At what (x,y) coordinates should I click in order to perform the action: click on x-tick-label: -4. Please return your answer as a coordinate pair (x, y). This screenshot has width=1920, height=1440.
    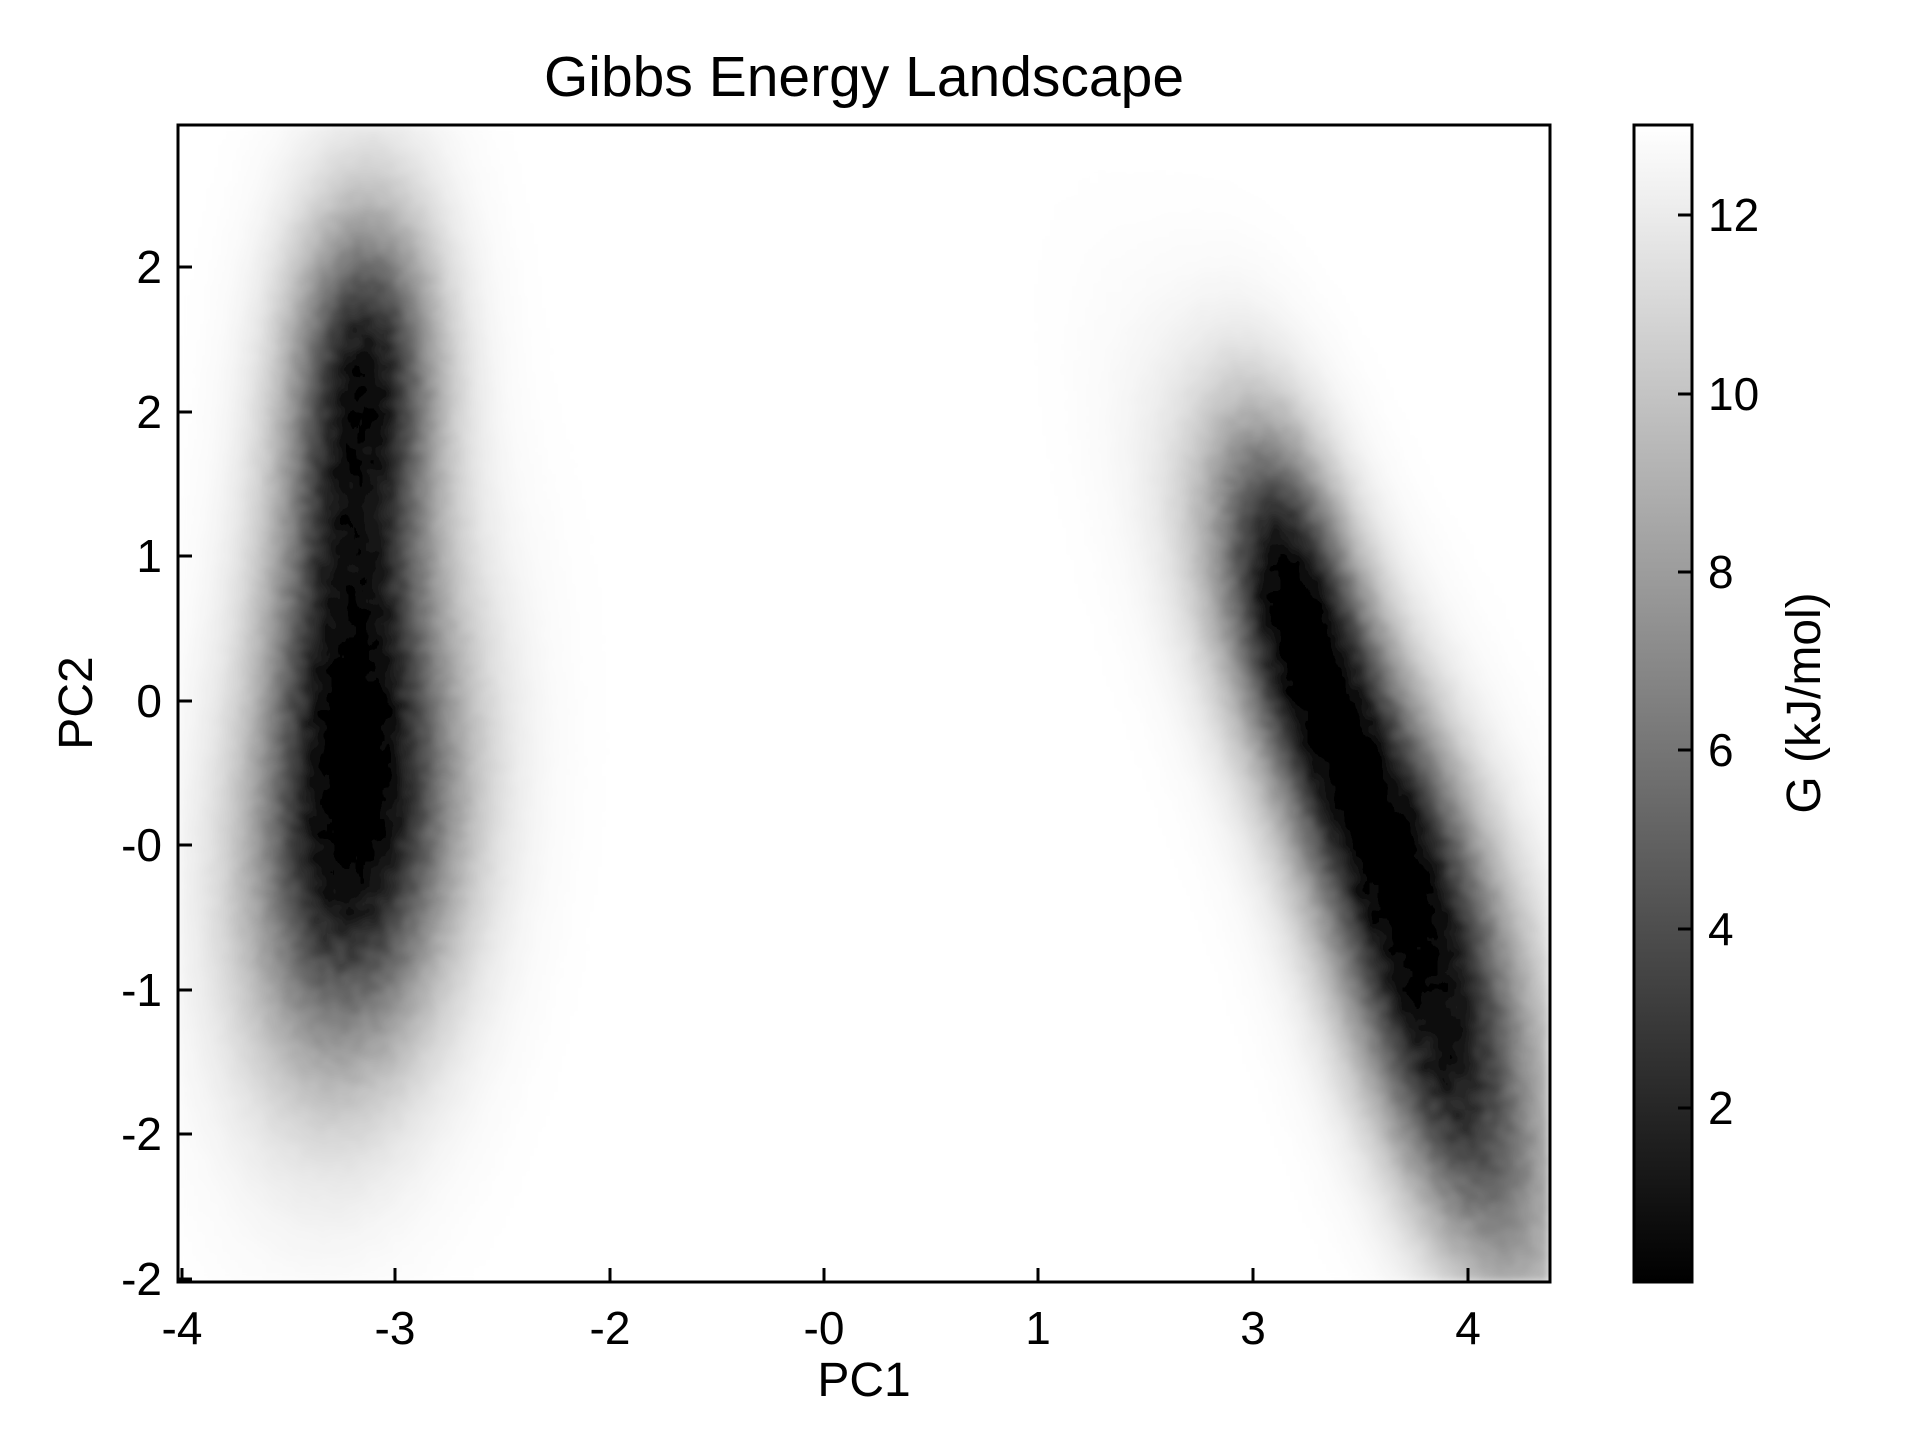
    Looking at the image, I should click on (182, 1328).